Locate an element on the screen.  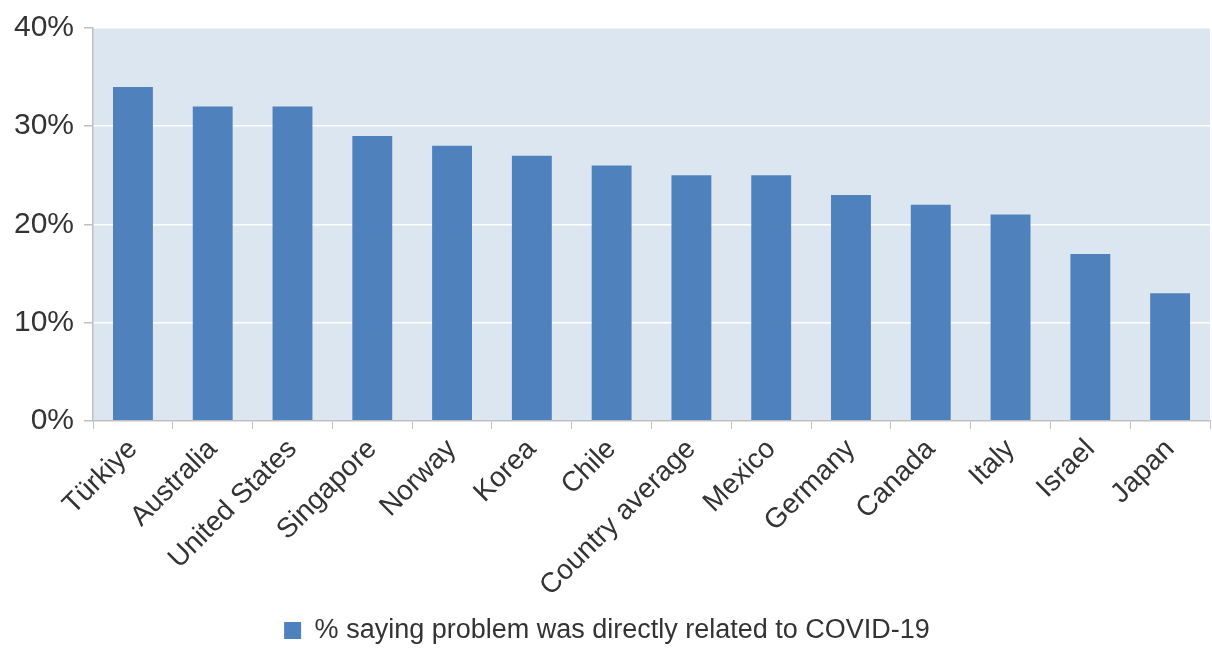
legend-label: % saying problem was directly related to COVID-19 is located at coordinates (622, 628).